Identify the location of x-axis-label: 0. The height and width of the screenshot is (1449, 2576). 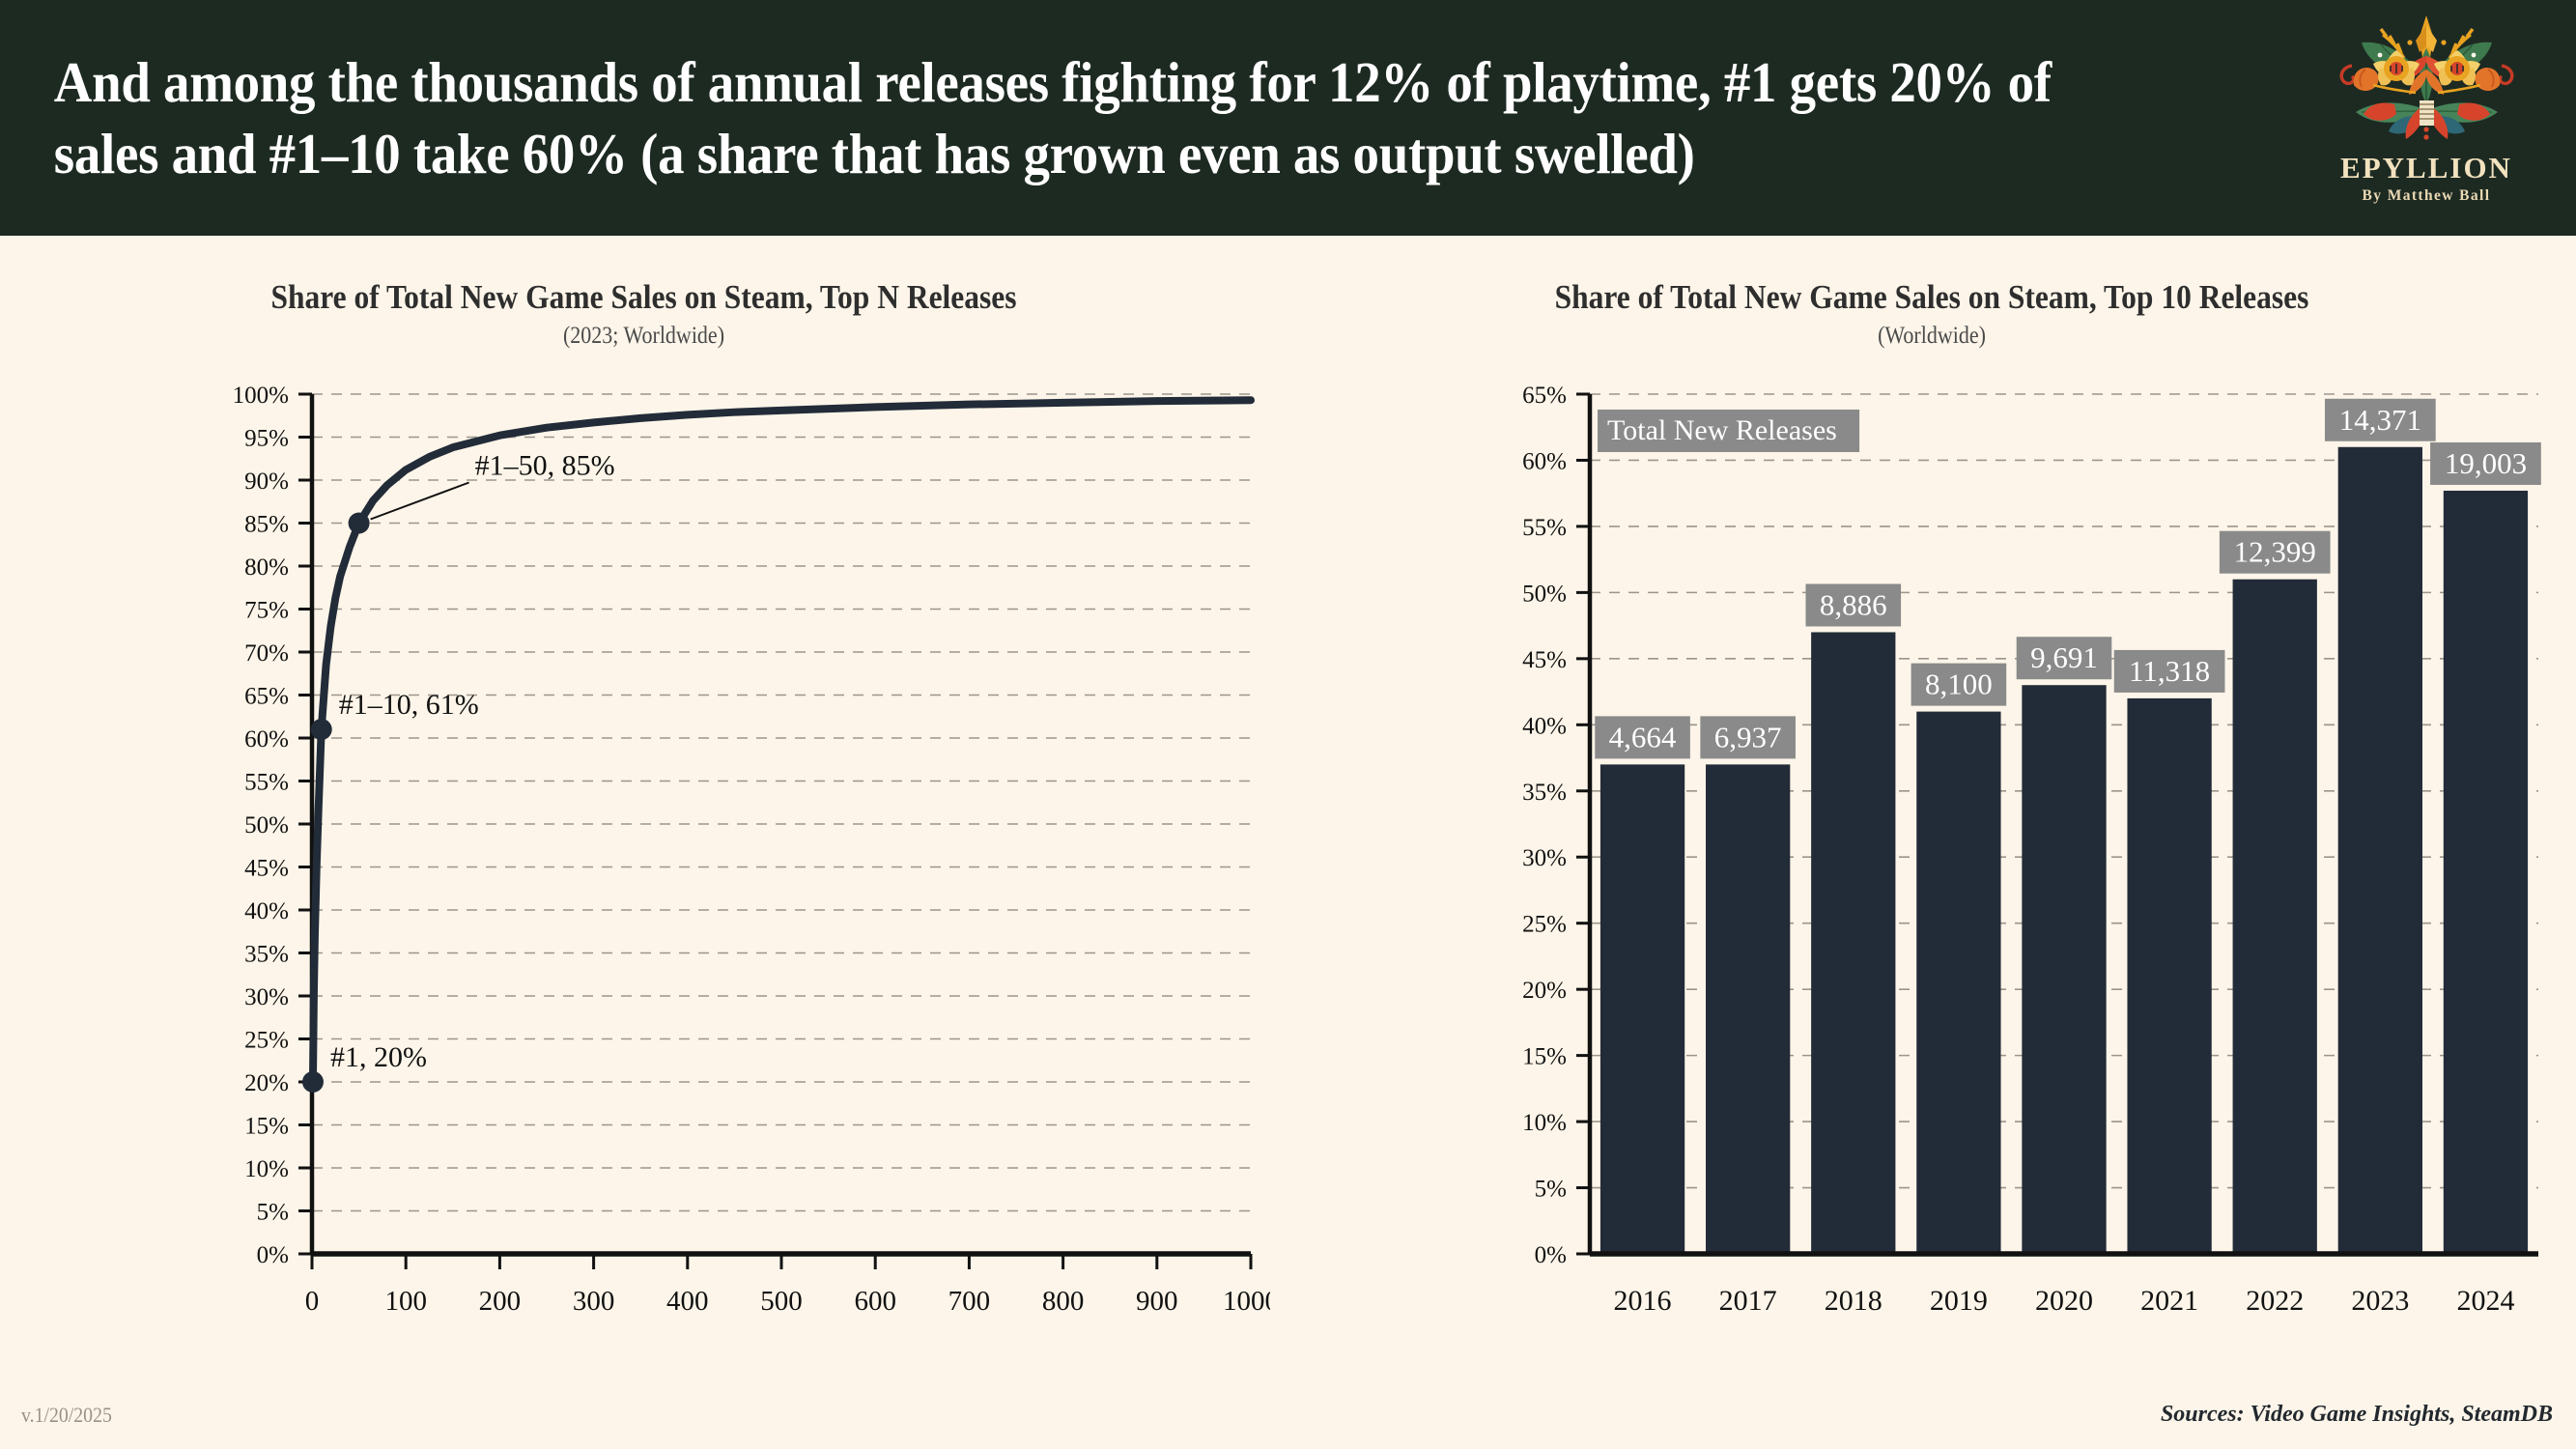
(312, 1301).